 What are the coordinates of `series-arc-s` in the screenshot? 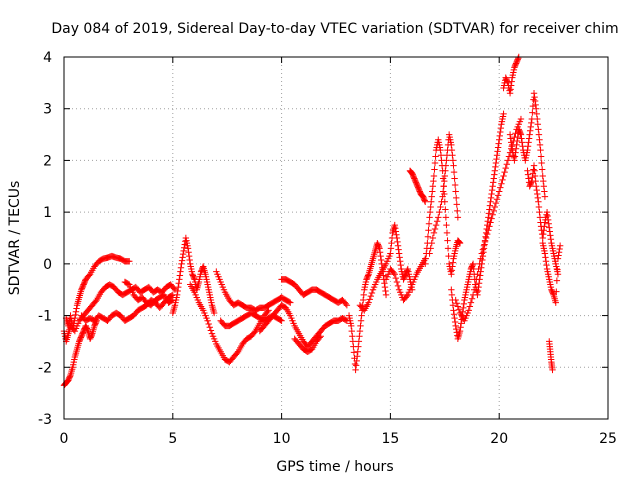 It's located at (511, 75).